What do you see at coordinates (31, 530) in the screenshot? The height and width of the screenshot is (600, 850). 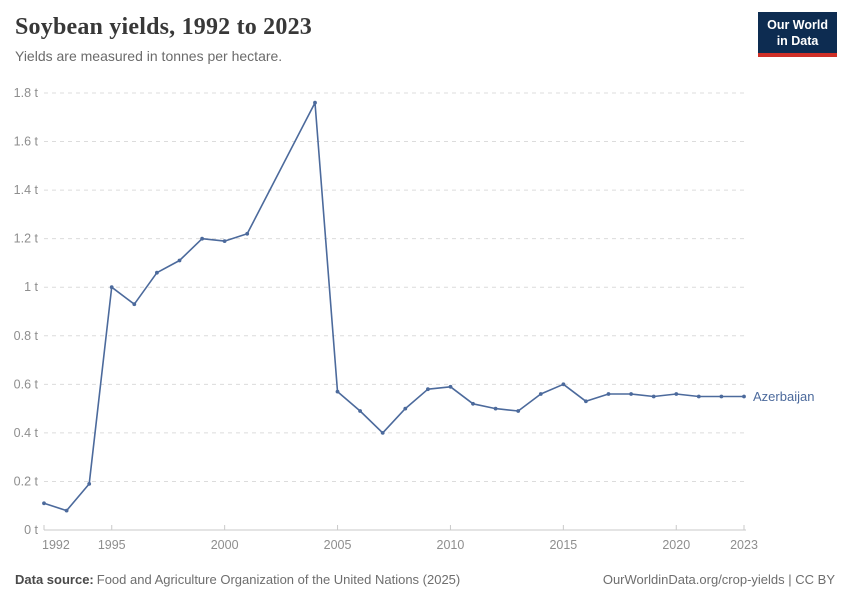 I see `y-axis-tick-label: 0 t` at bounding box center [31, 530].